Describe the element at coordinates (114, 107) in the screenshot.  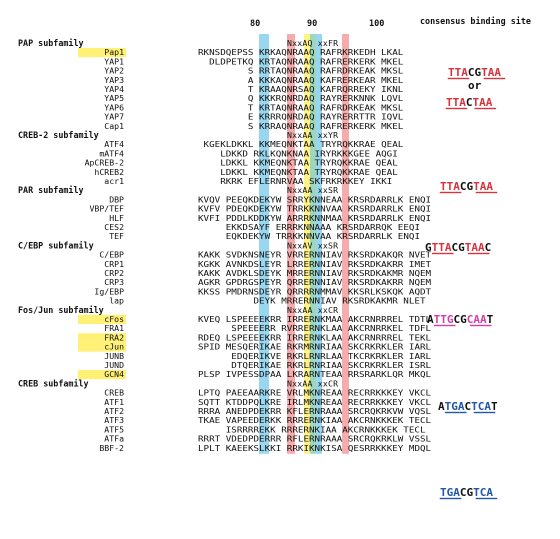
I see `protein-name: YAP6` at that location.